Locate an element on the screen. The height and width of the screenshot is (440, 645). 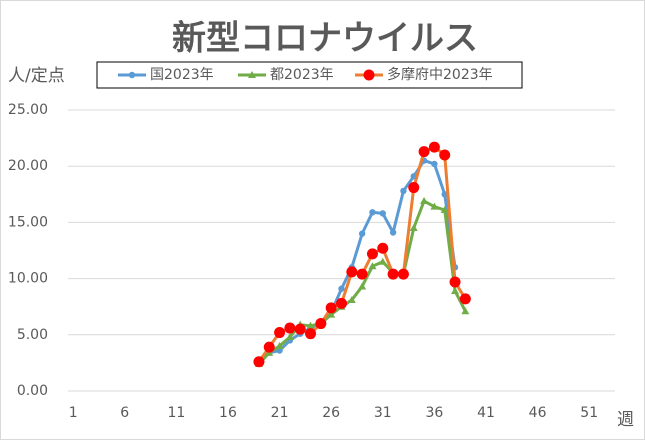
y-tick-label: 10.00 is located at coordinates (28, 279).